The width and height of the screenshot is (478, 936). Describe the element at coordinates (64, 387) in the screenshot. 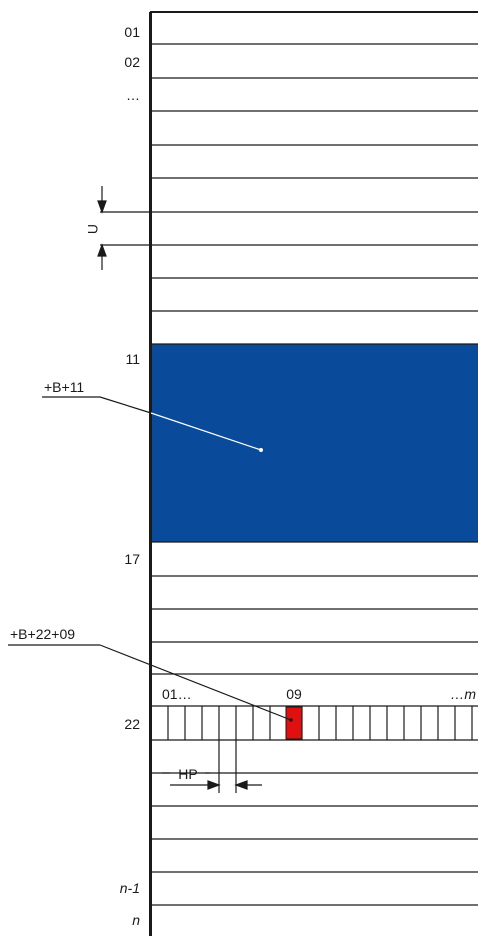

I see `module-callout-label: +B+11` at that location.